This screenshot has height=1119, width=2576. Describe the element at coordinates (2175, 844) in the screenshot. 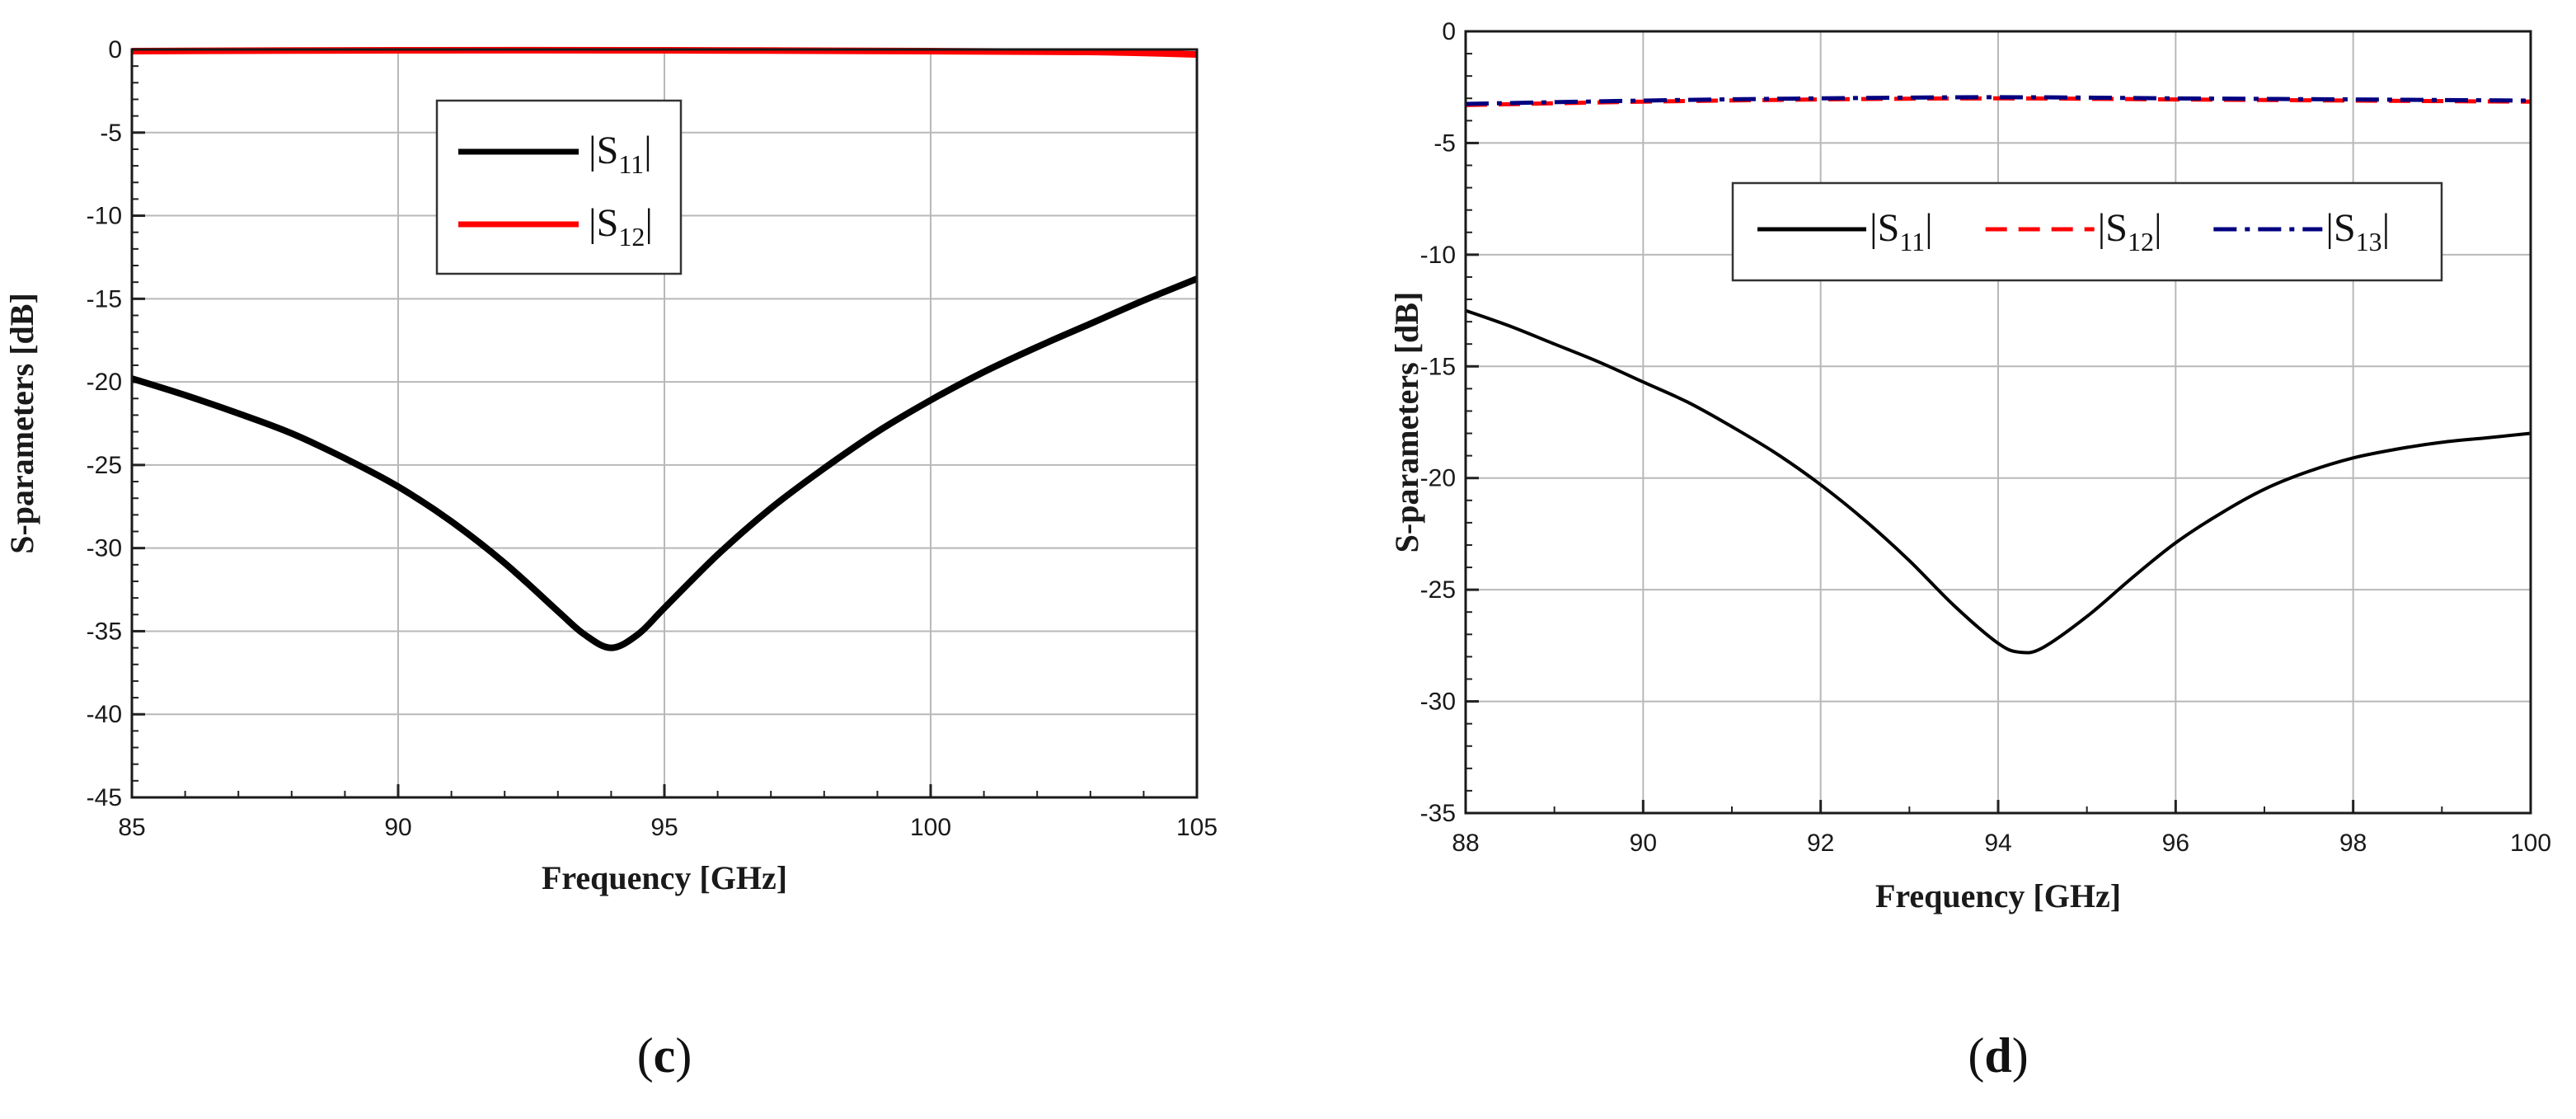

I see `x-tick-label: 96` at that location.